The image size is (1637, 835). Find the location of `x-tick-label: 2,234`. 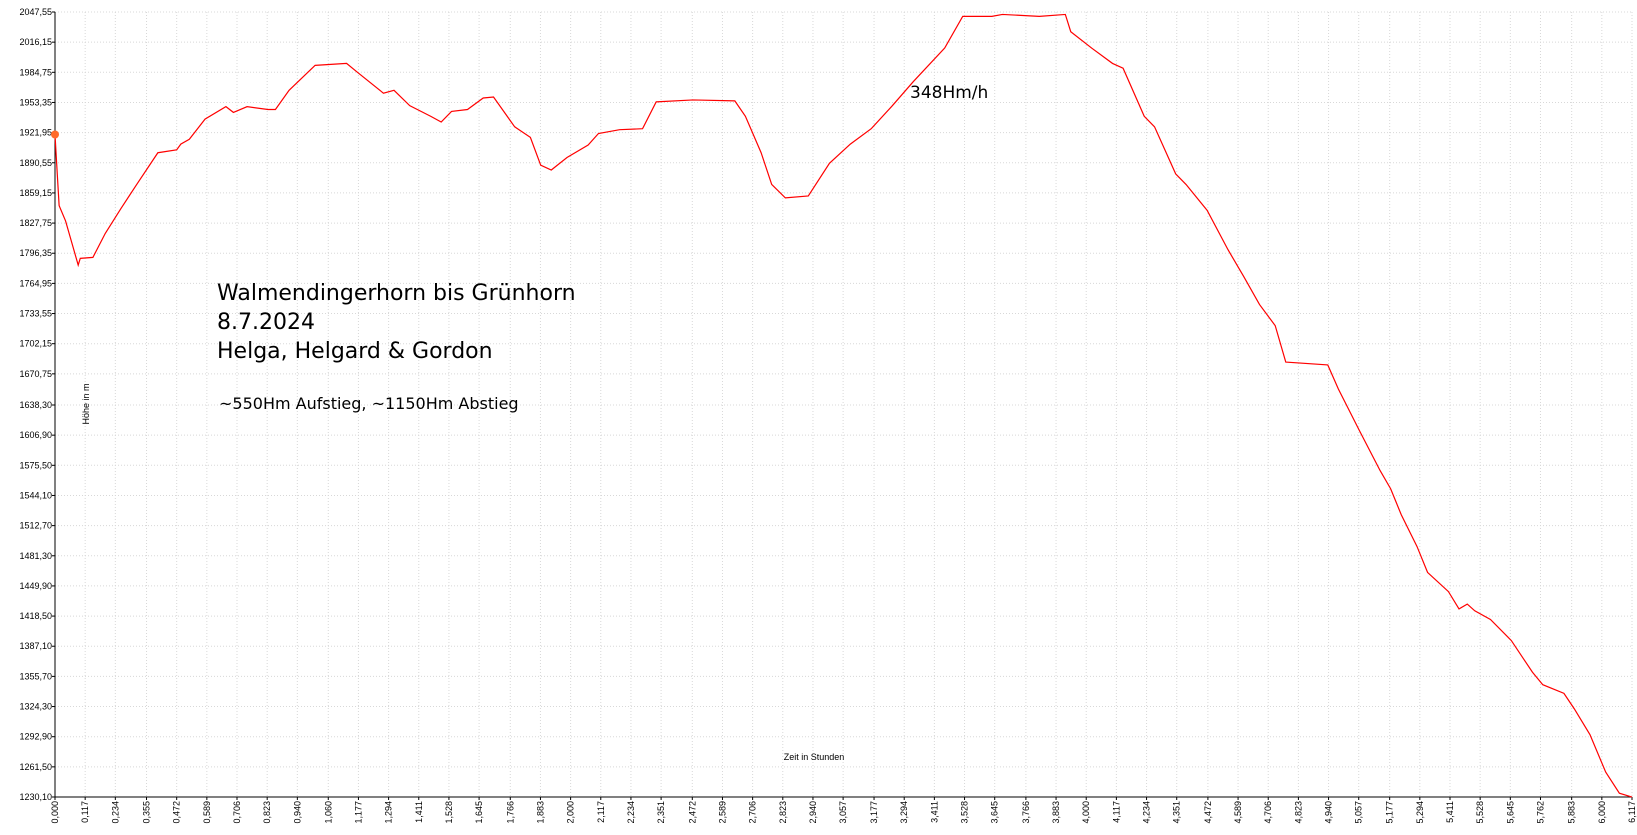

x-tick-label: 2,234 is located at coordinates (631, 812).